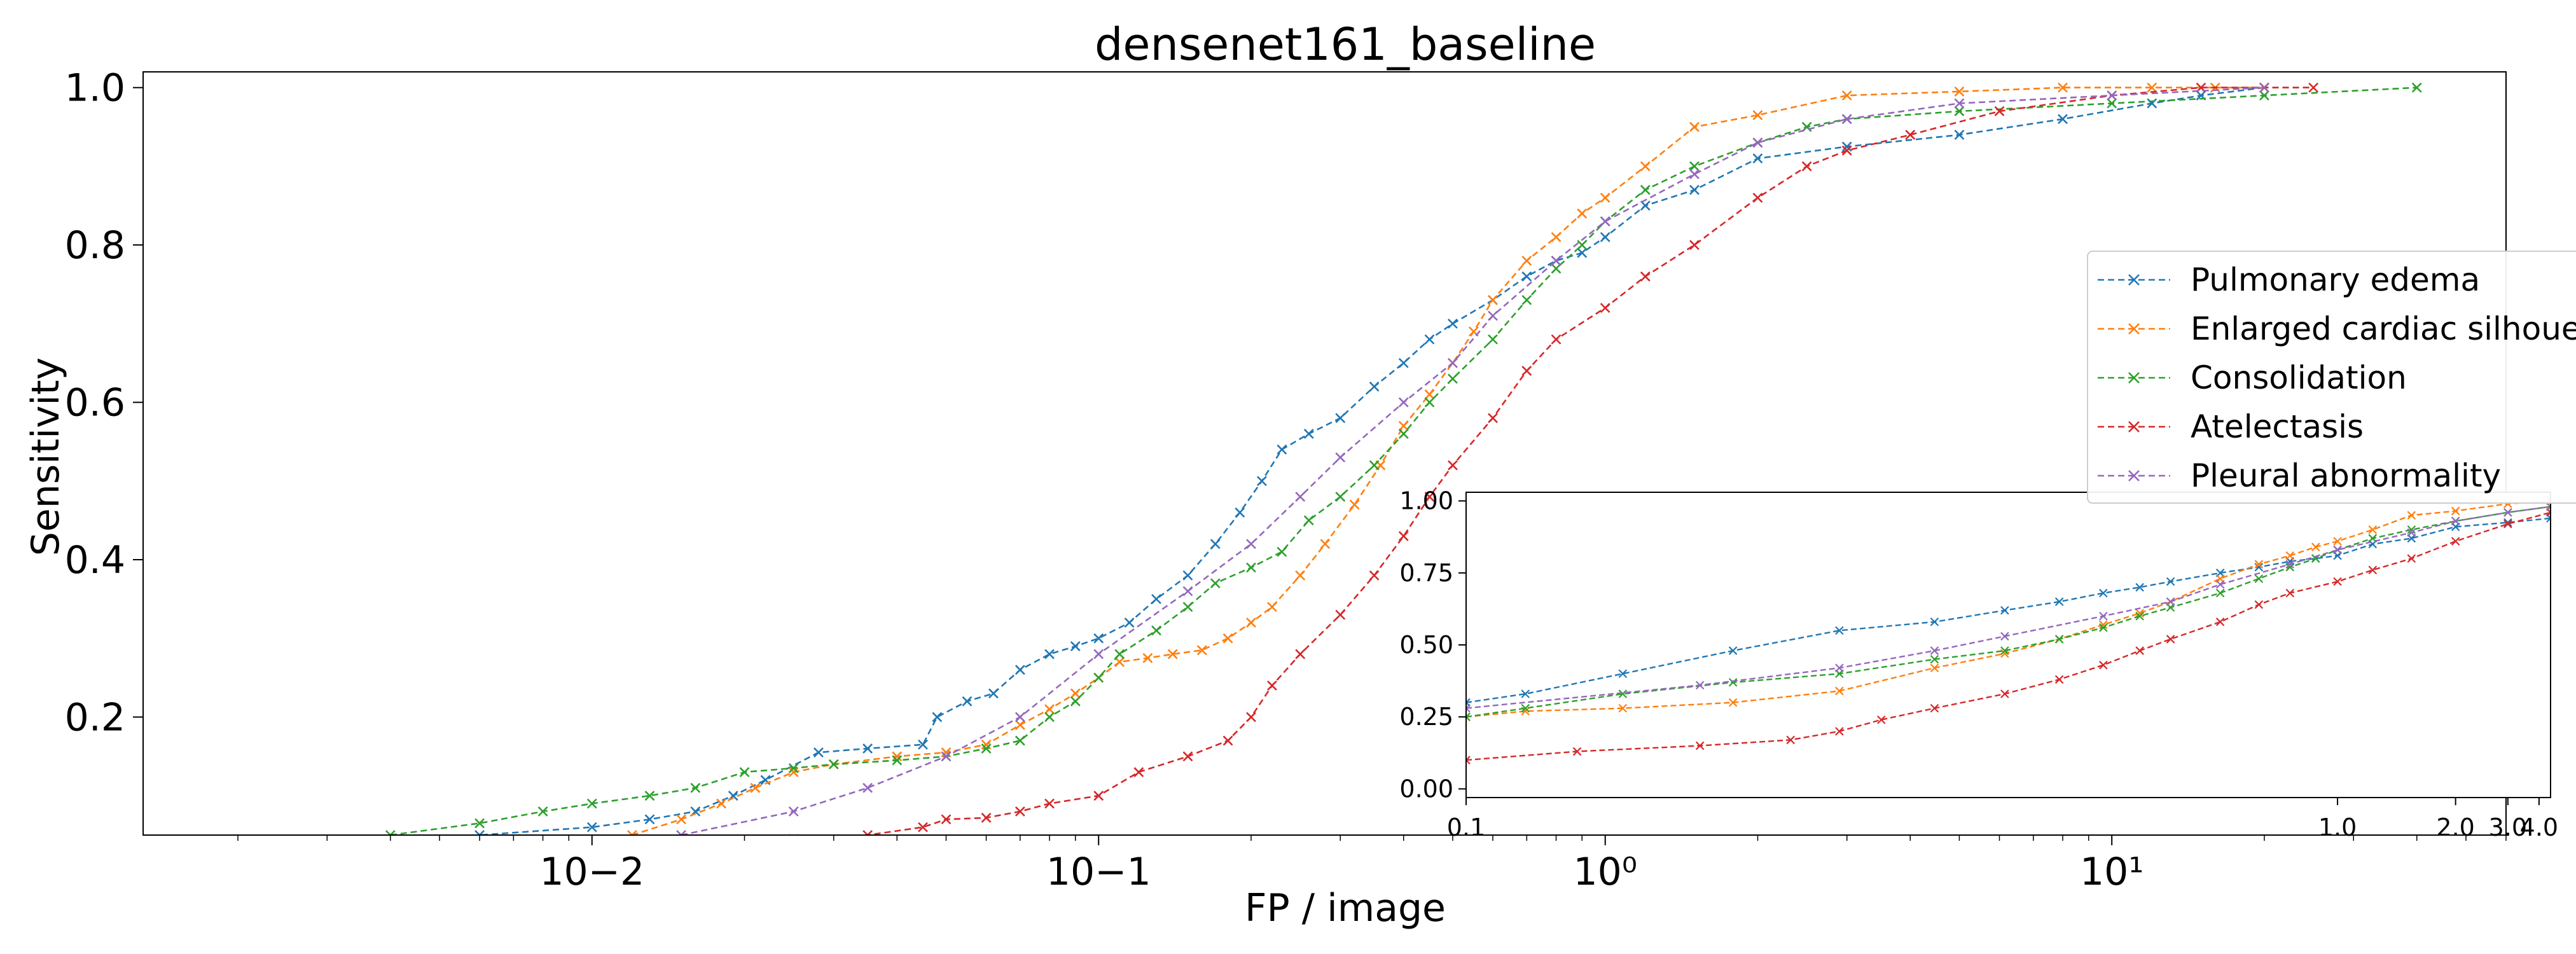  What do you see at coordinates (2508, 827) in the screenshot?
I see `inset-x-tick-label: 3.0` at bounding box center [2508, 827].